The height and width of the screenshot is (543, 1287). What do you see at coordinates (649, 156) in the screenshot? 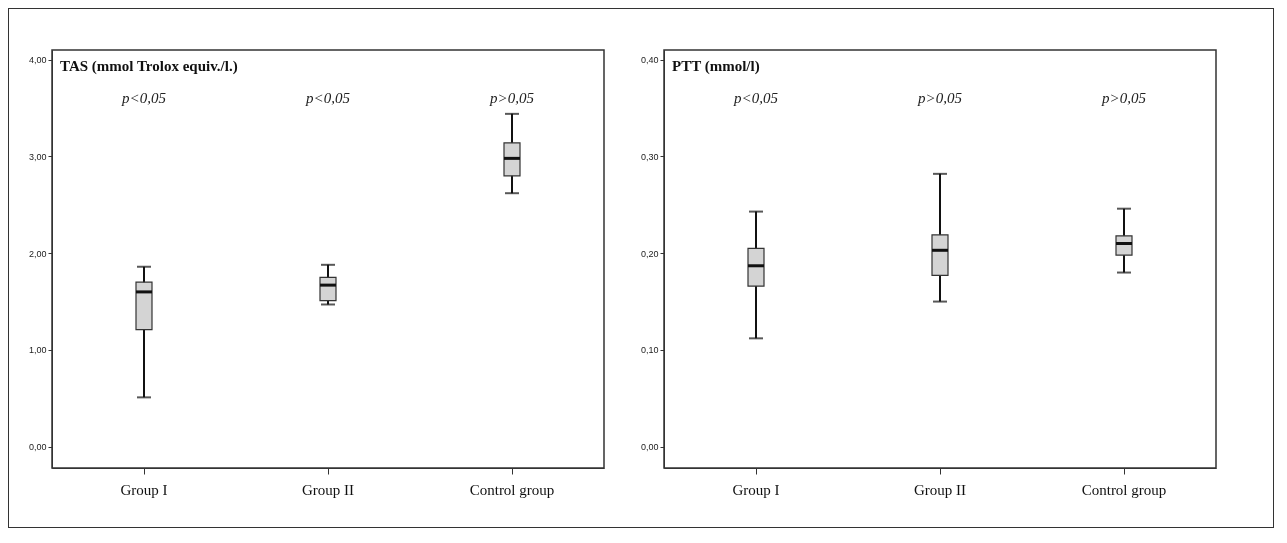
I see `y-tick-label: 0,30` at bounding box center [649, 156].